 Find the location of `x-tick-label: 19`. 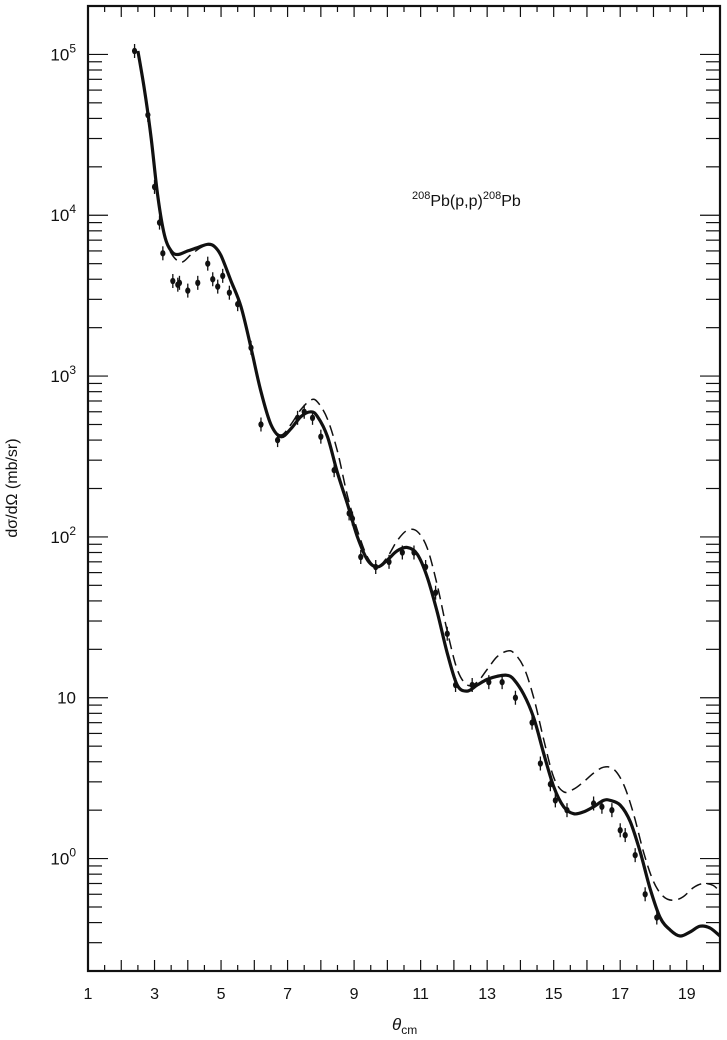

x-tick-label: 19 is located at coordinates (687, 994).